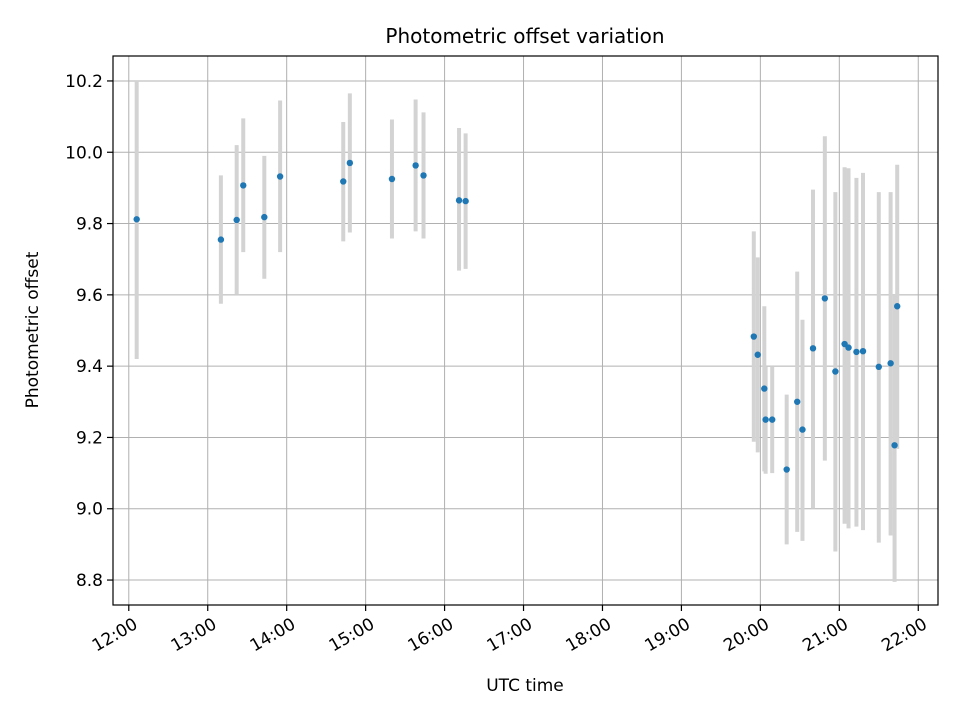 The width and height of the screenshot is (960, 720). What do you see at coordinates (89, 581) in the screenshot?
I see `y-tick-label: 8.8` at bounding box center [89, 581].